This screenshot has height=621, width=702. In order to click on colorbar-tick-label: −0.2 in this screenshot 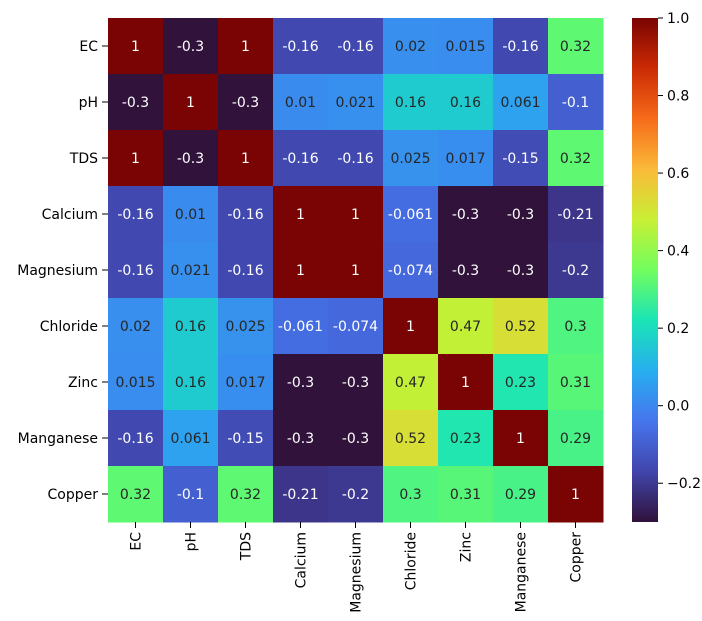, I will do `click(684, 484)`.